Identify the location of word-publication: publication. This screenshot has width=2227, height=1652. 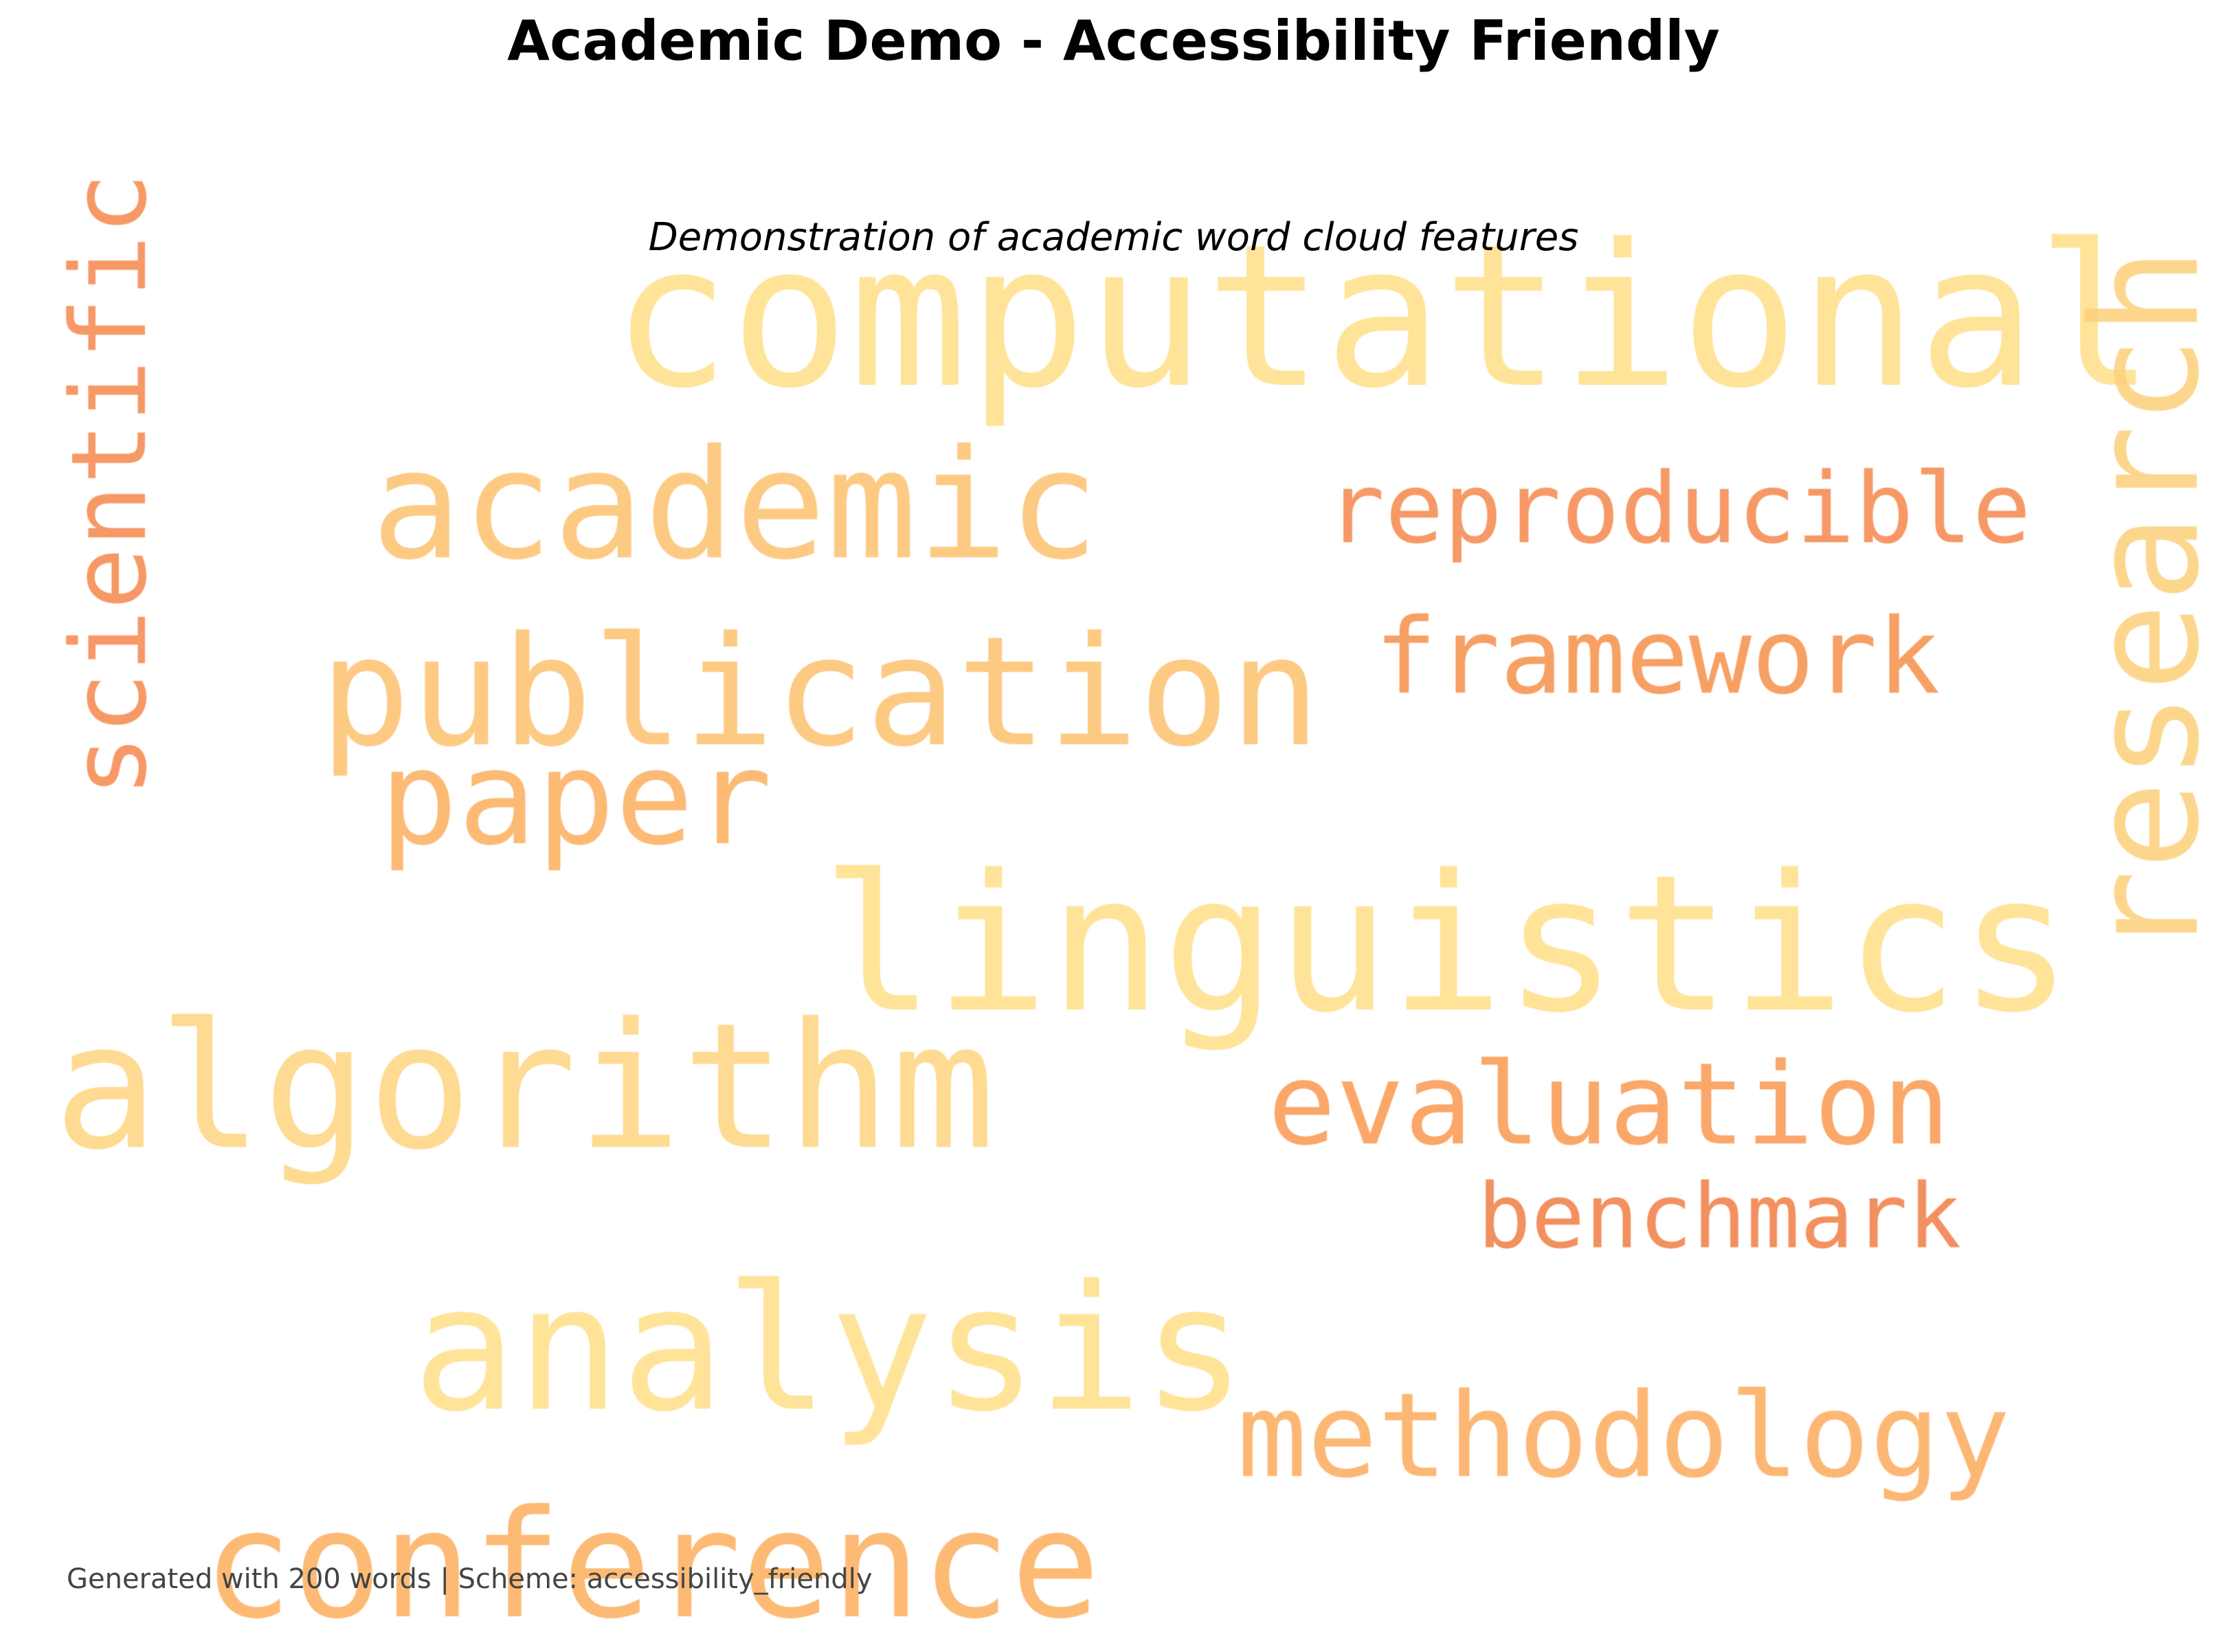
(821, 692).